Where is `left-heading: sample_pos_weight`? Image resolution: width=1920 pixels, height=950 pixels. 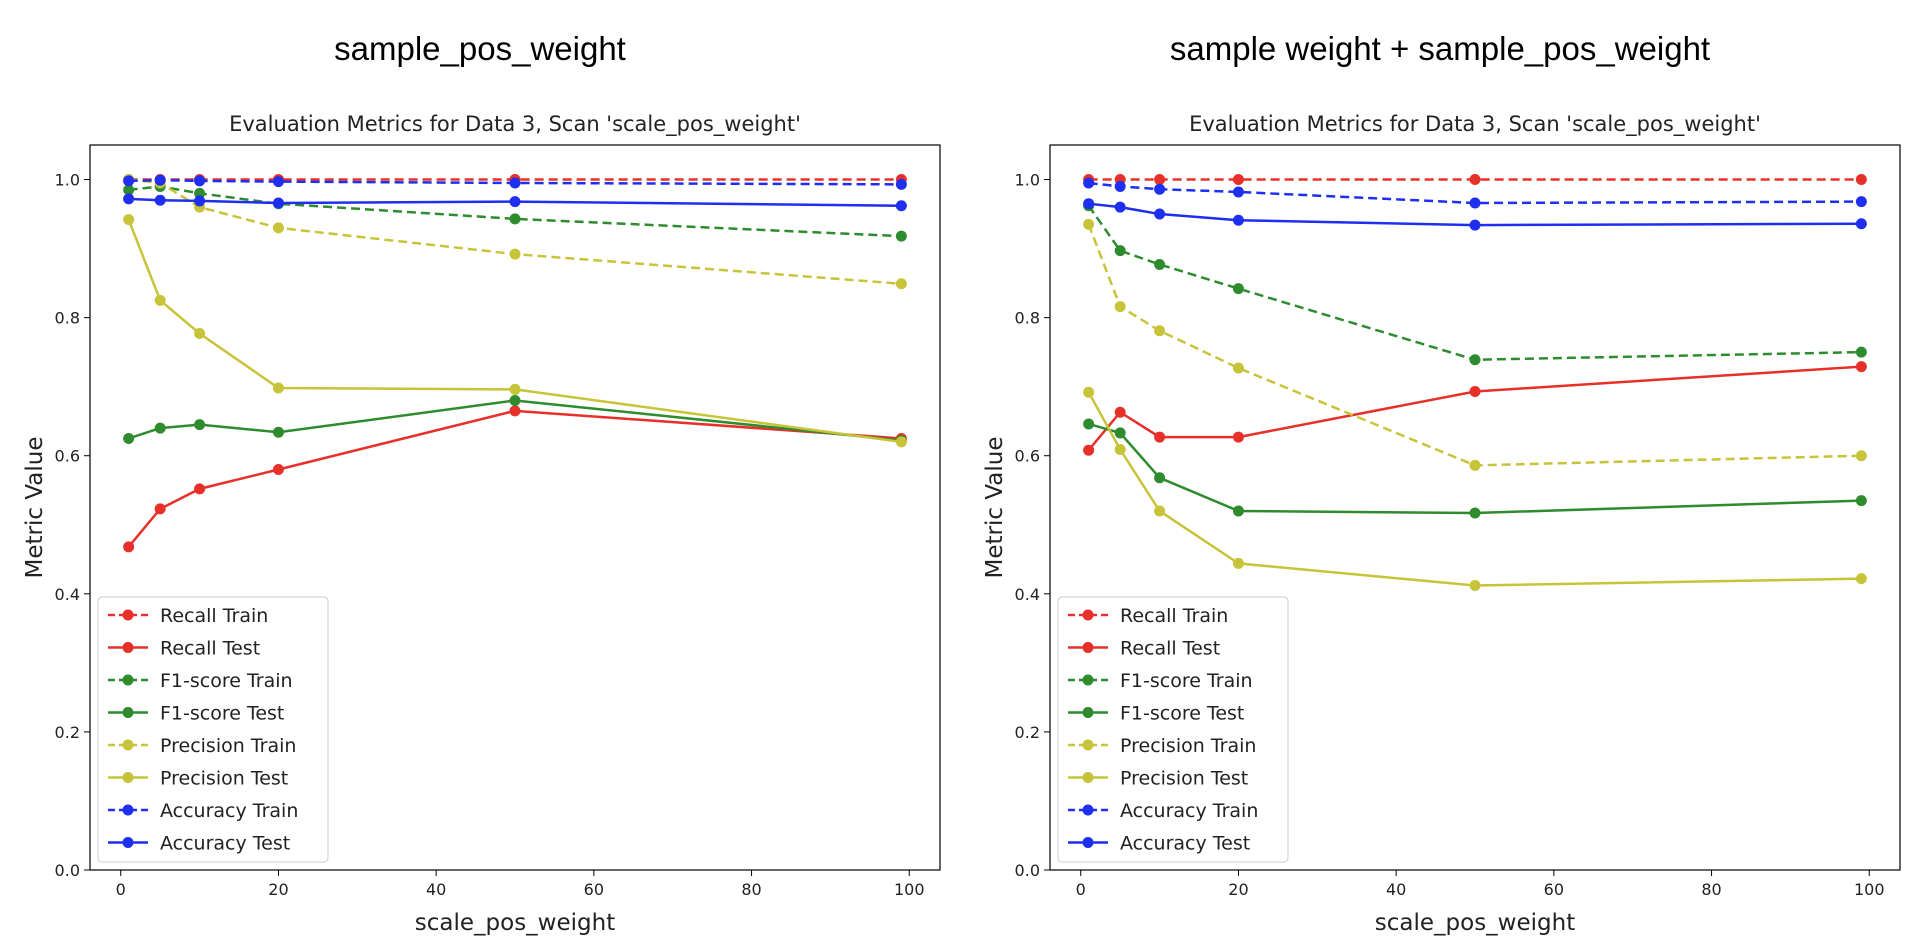
left-heading: sample_pos_weight is located at coordinates (480, 48).